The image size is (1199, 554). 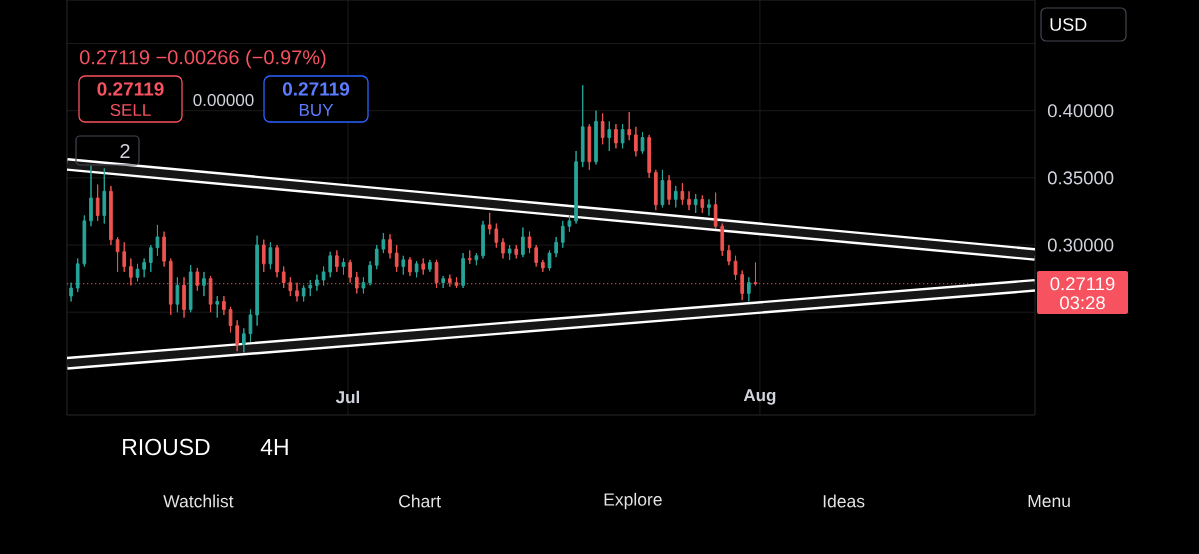 What do you see at coordinates (1080, 245) in the screenshot?
I see `y-tick-label: 0.30000` at bounding box center [1080, 245].